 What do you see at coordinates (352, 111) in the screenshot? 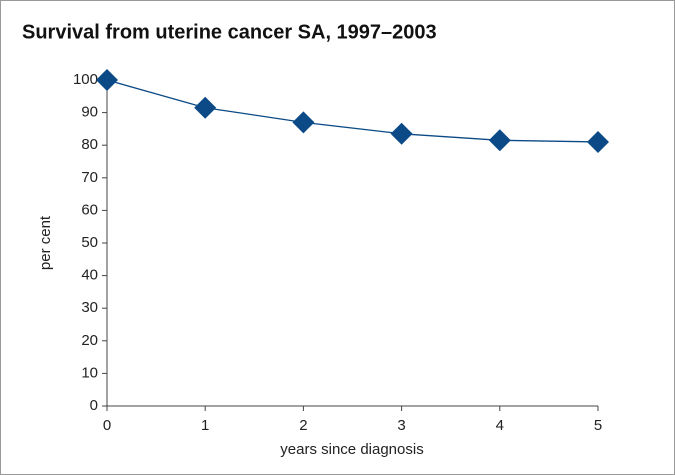
I see `series-line` at bounding box center [352, 111].